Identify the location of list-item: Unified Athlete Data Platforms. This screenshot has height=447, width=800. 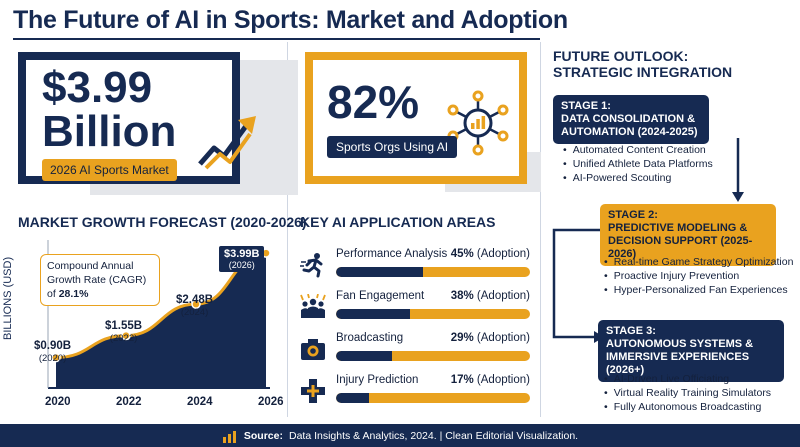
(638, 164).